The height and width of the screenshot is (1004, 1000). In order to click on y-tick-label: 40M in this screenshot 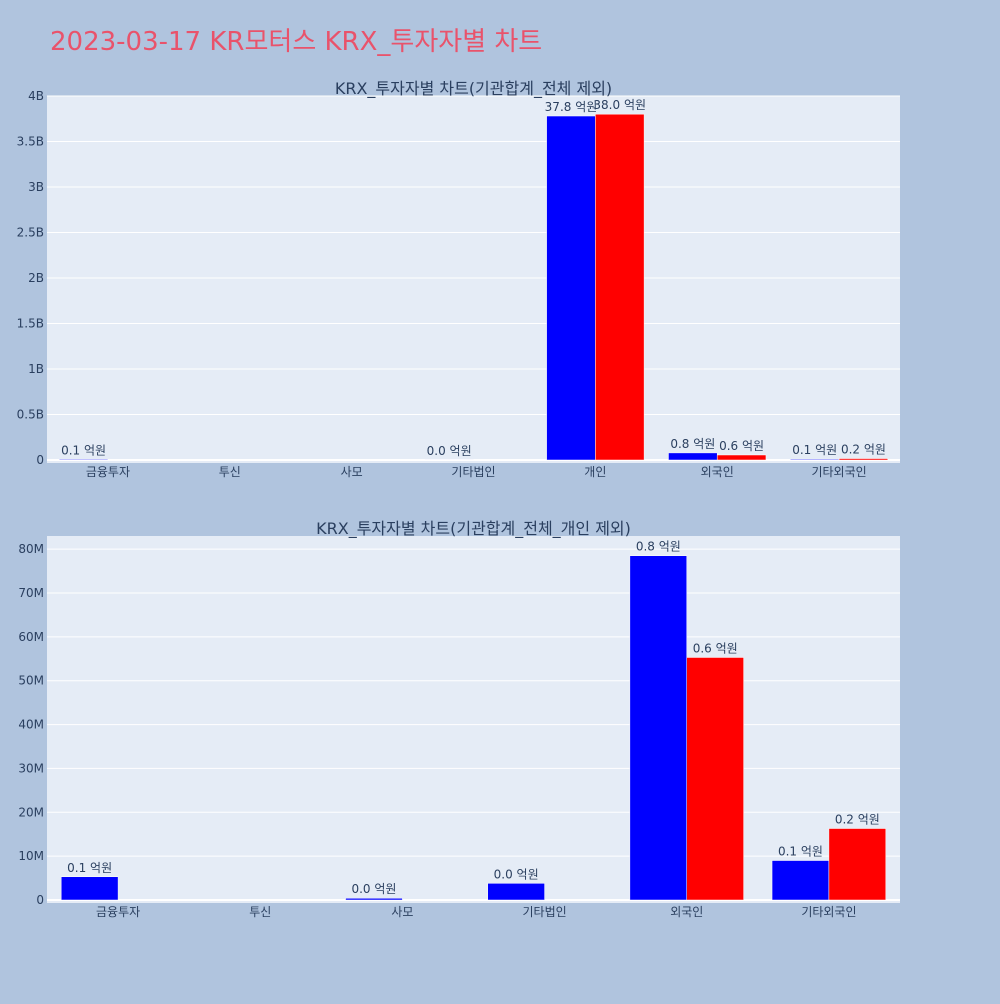, I will do `click(31, 725)`.